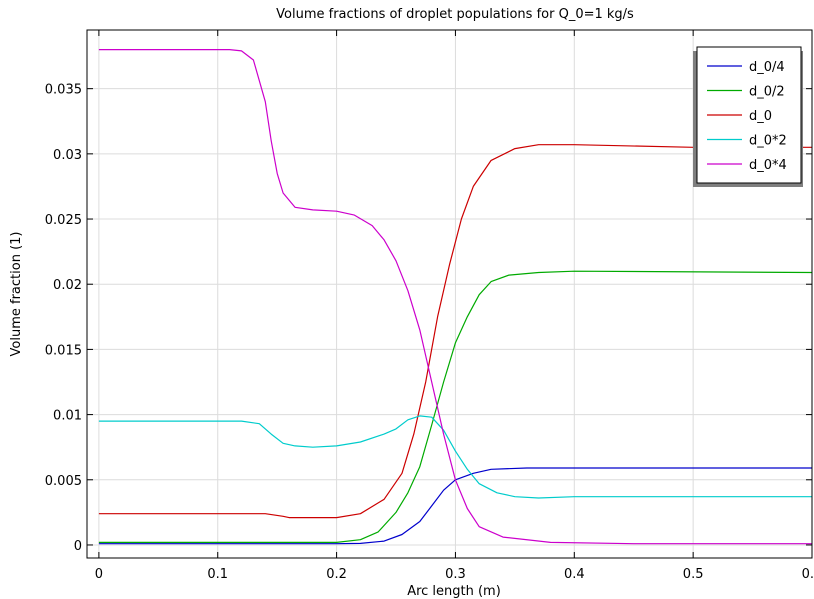  I want to click on legend-label: d_0/4, so click(767, 67).